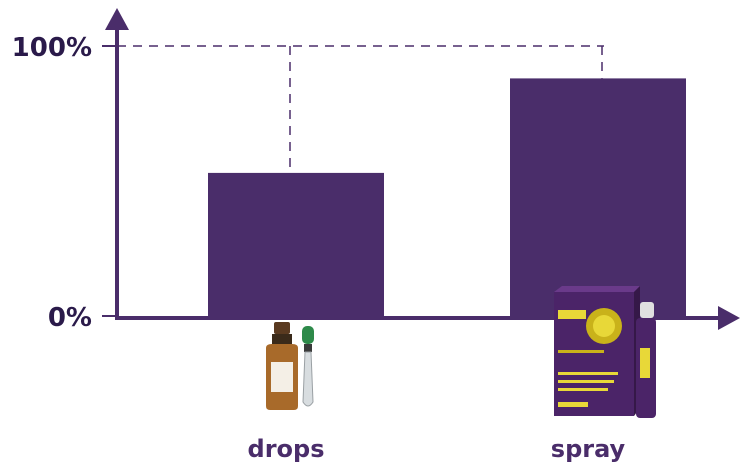 Image resolution: width=744 pixels, height=462 pixels. I want to click on x-tick-label-drops: drops, so click(286, 448).